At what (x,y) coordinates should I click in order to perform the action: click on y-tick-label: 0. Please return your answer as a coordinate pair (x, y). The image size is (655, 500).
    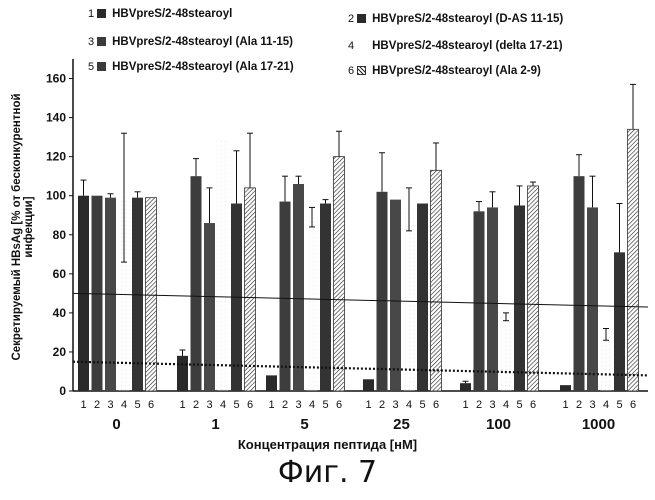
    Looking at the image, I should click on (62, 391).